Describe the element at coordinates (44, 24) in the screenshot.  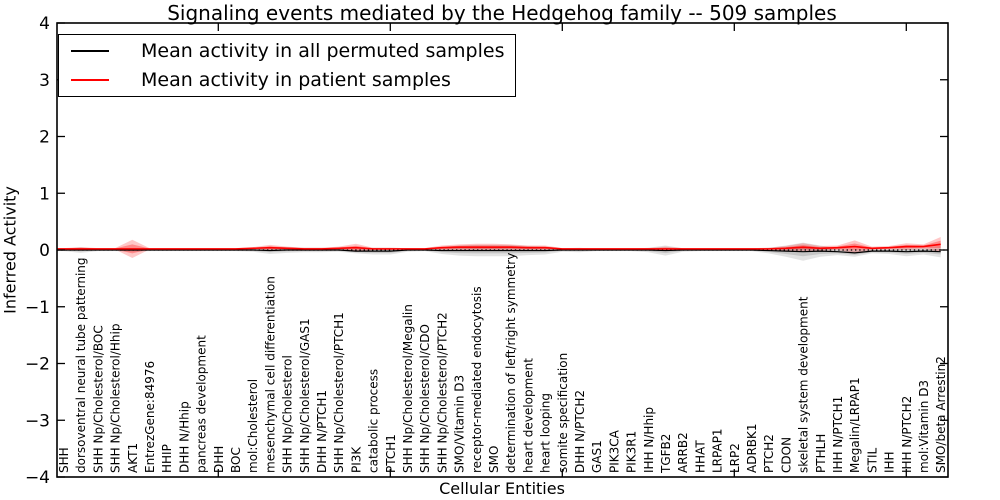
I see `y-tick-label: 4` at that location.